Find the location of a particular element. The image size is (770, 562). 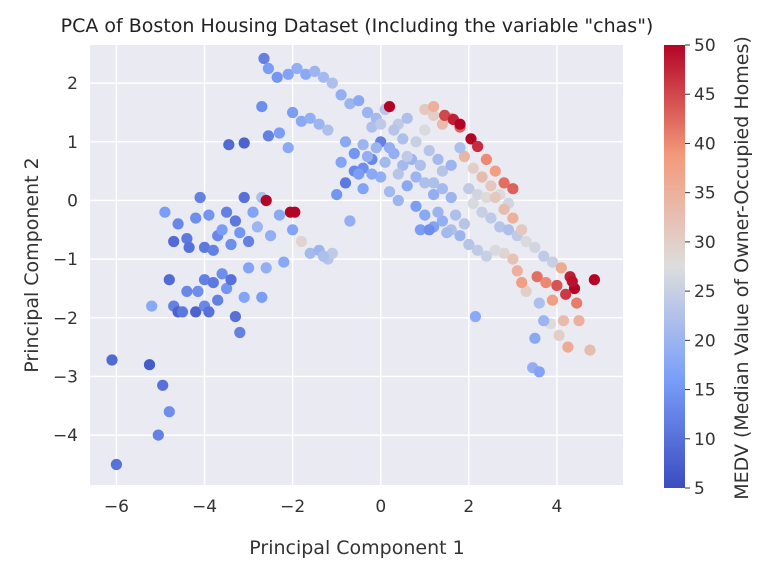

x-axis-label: Principal Component 1 is located at coordinates (356, 548).